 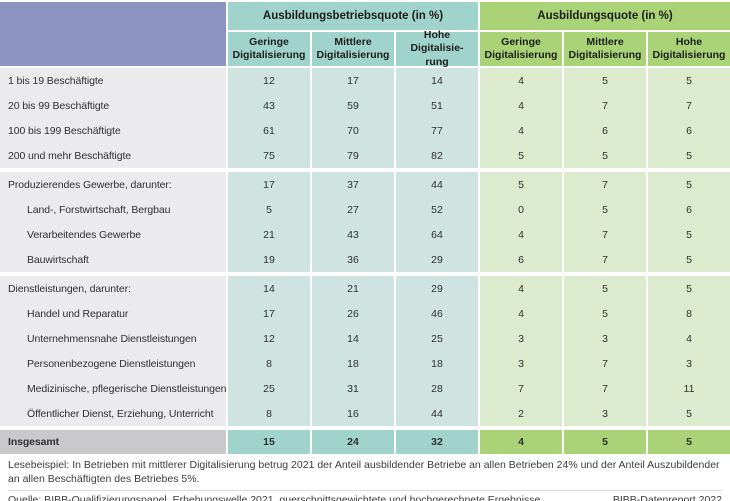 I want to click on cell-value: 51, so click(x=437, y=105).